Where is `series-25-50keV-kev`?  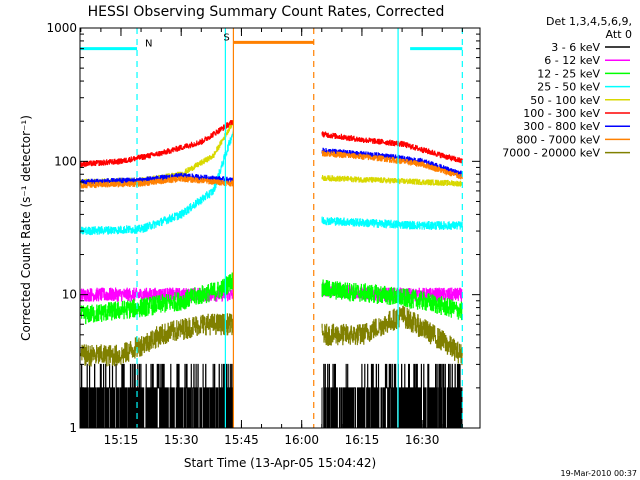 series-25-50keV-kev is located at coordinates (271, 182).